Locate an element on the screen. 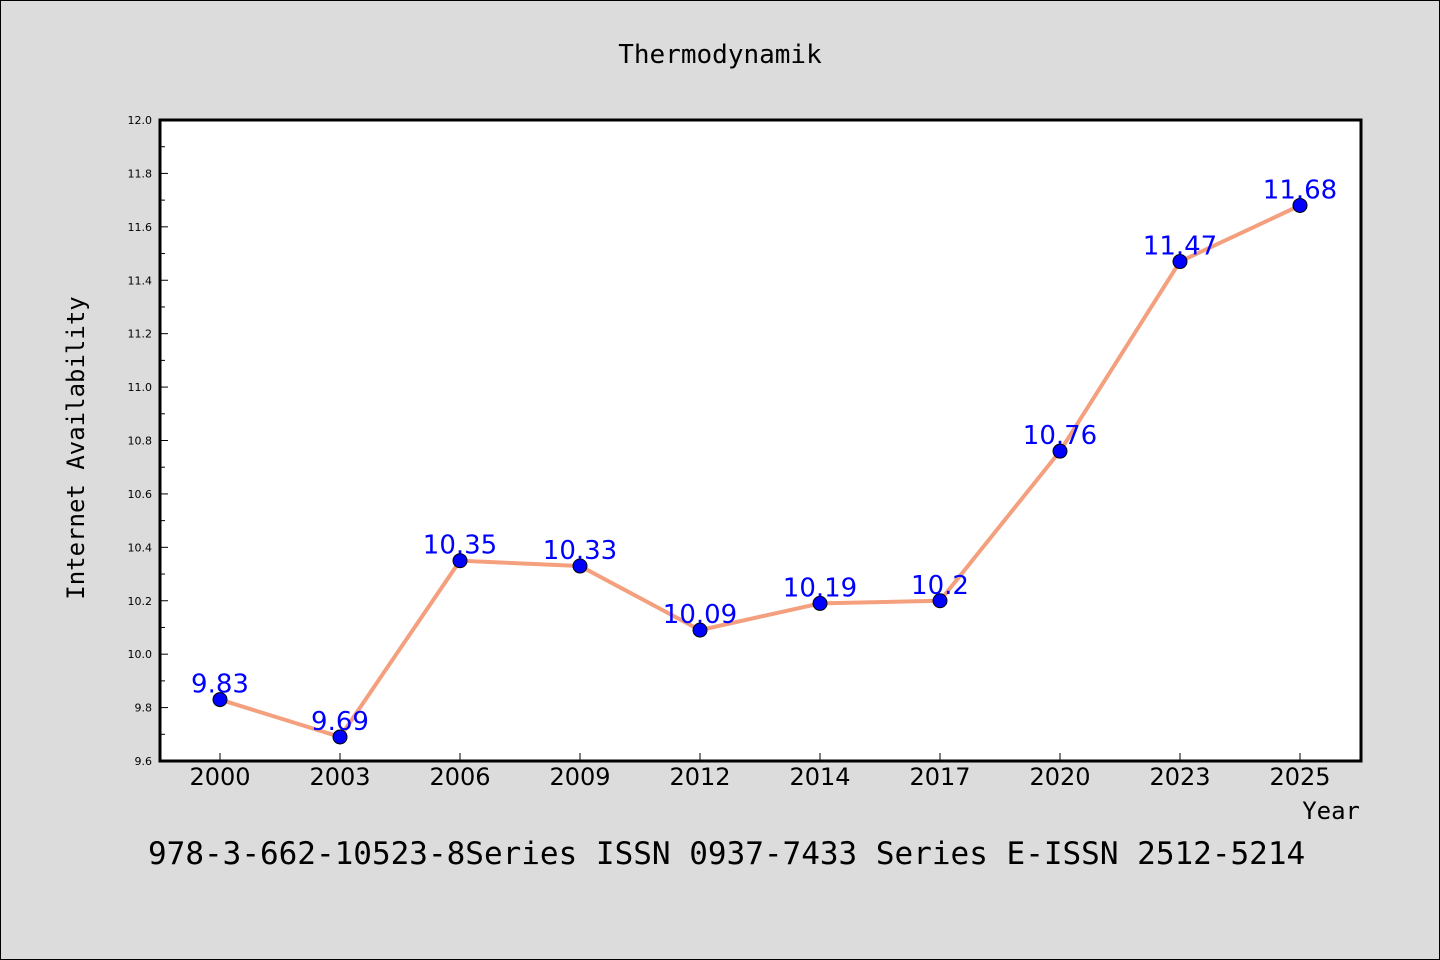  y-tick-label: 9.6 is located at coordinates (144, 761).